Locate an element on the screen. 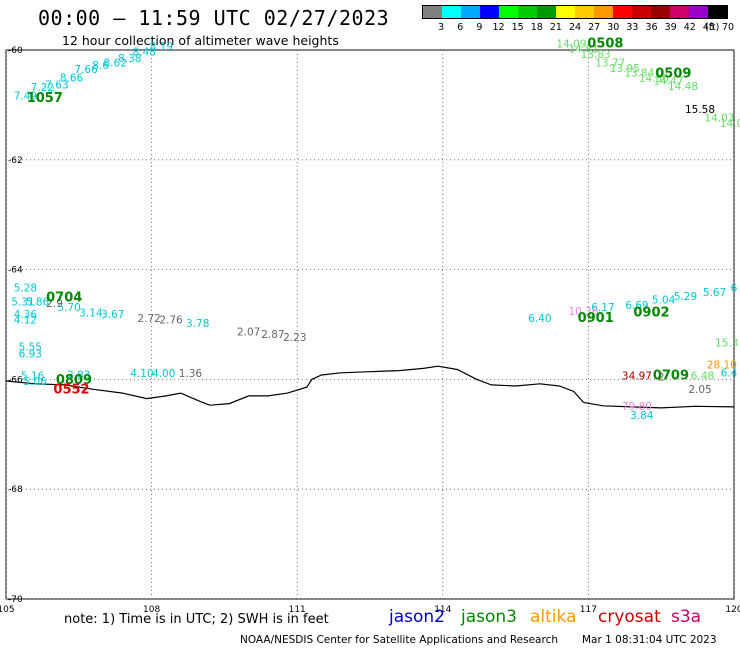  wave-height-label: 6.4 is located at coordinates (729, 374).